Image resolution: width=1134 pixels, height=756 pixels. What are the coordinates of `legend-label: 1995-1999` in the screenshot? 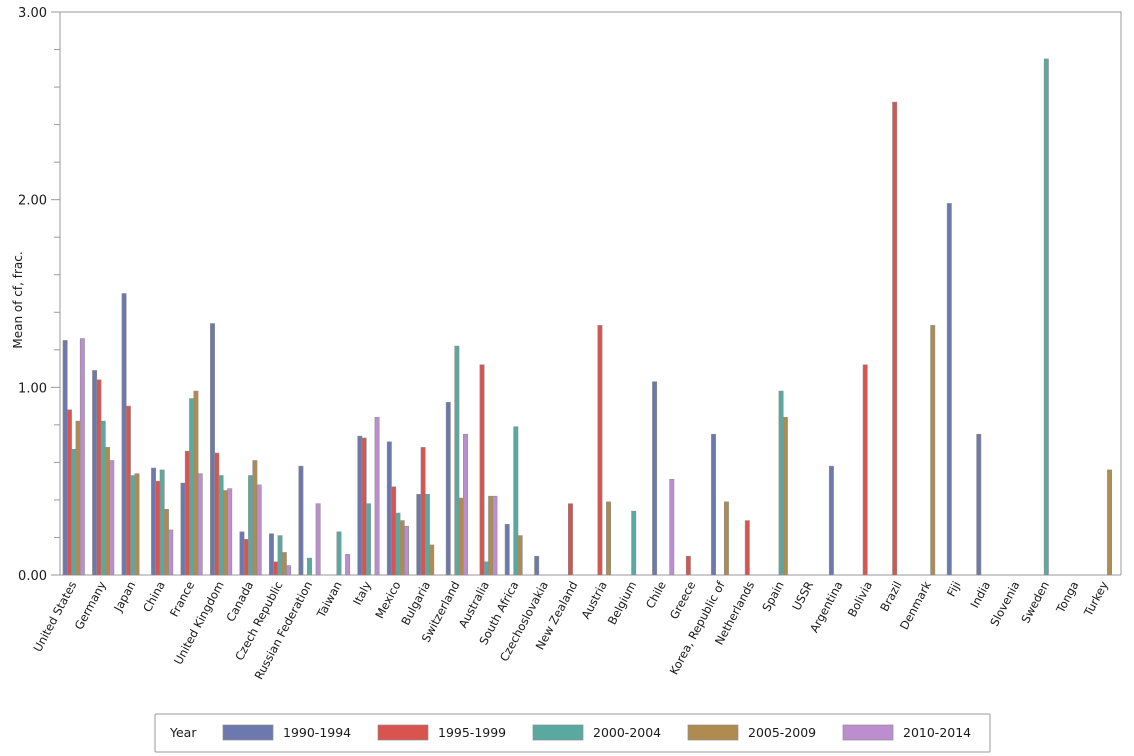 It's located at (472, 732).